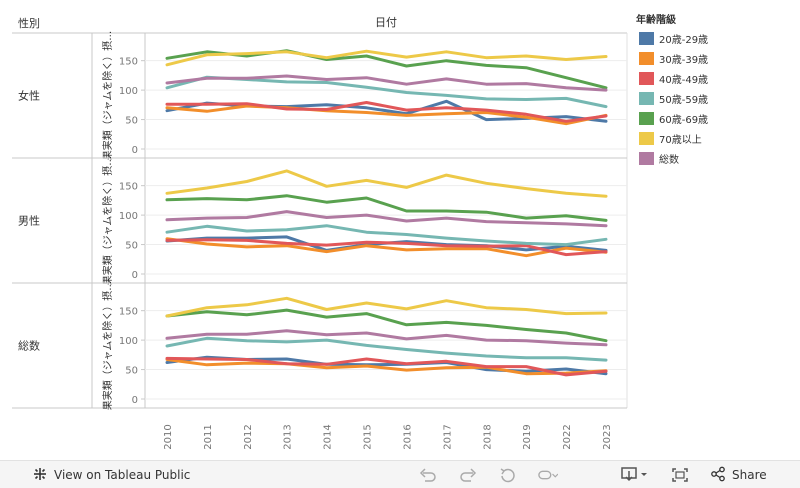 Image resolution: width=800 pixels, height=488 pixels. Describe the element at coordinates (683, 60) in the screenshot. I see `legend-item-label: 30歳-39歳` at that location.